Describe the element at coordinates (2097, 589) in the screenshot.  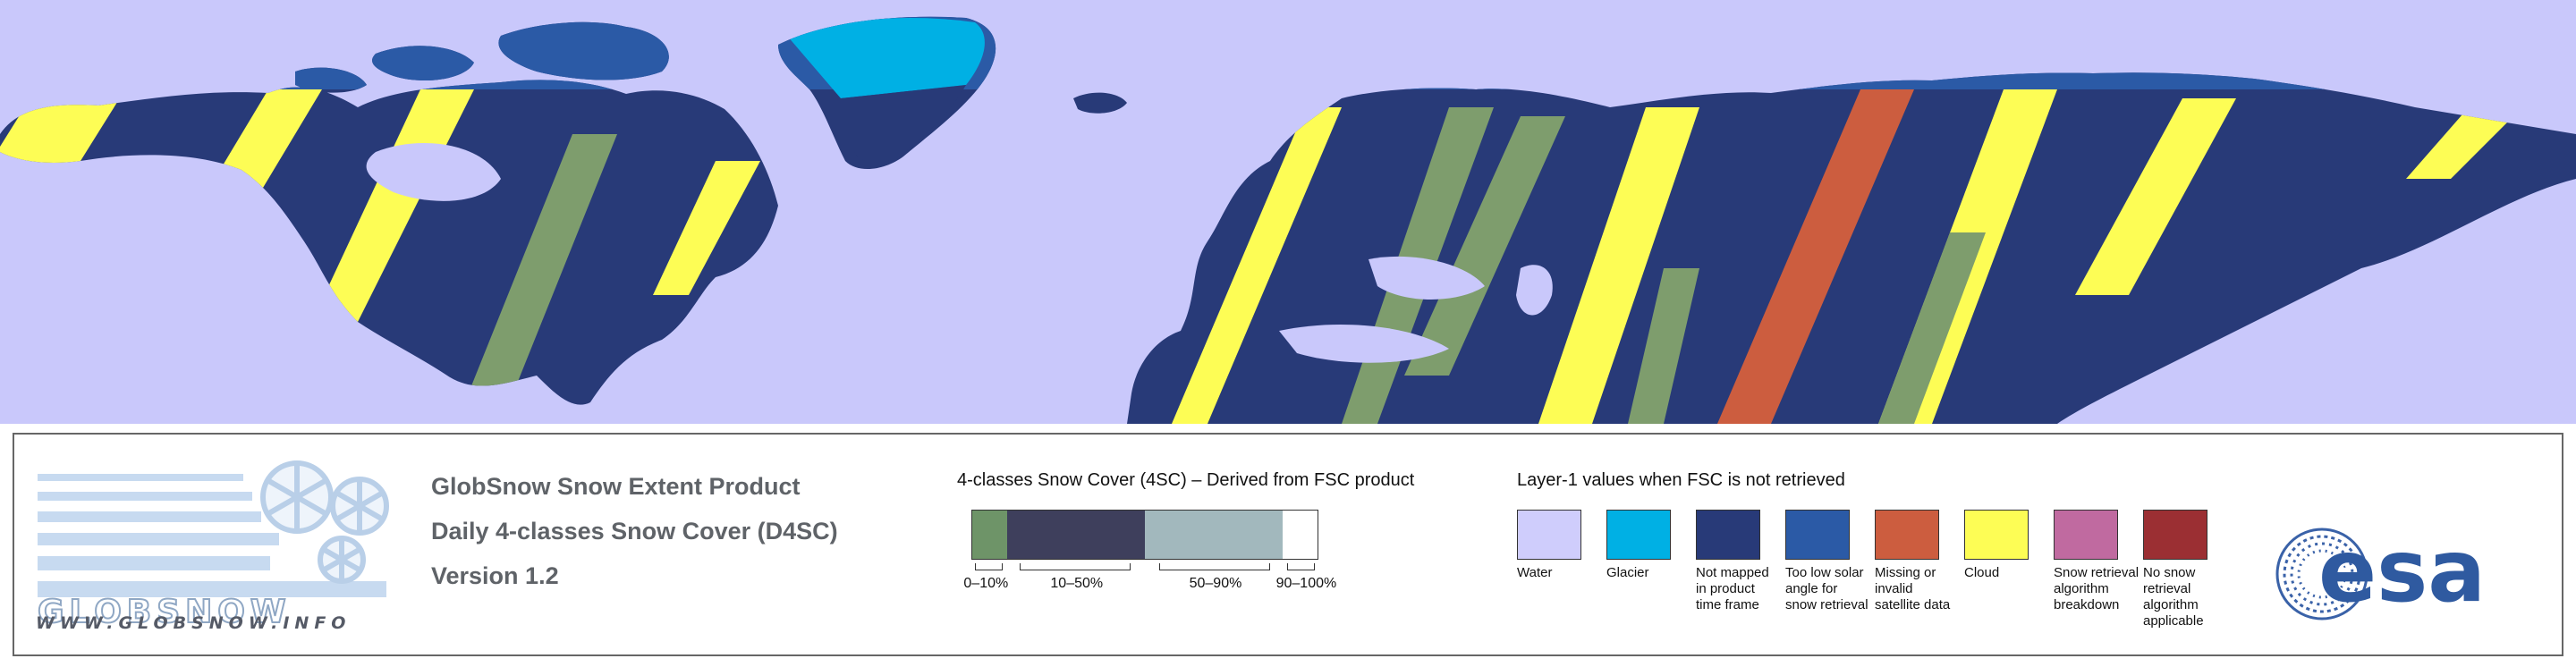
I see `legend-label: Snow retrieval algorithm breakdown` at that location.